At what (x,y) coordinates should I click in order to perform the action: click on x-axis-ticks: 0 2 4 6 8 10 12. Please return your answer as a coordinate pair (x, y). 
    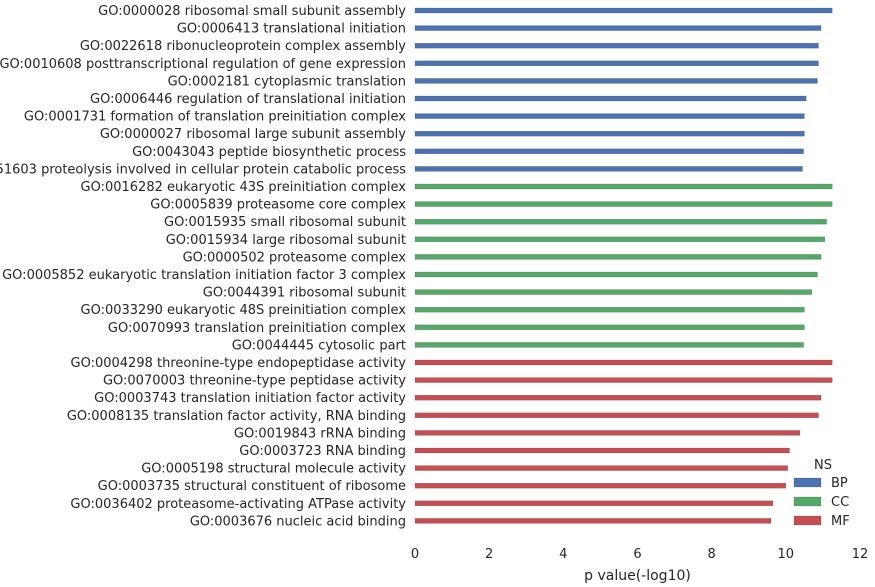
    Looking at the image, I should click on (639, 554).